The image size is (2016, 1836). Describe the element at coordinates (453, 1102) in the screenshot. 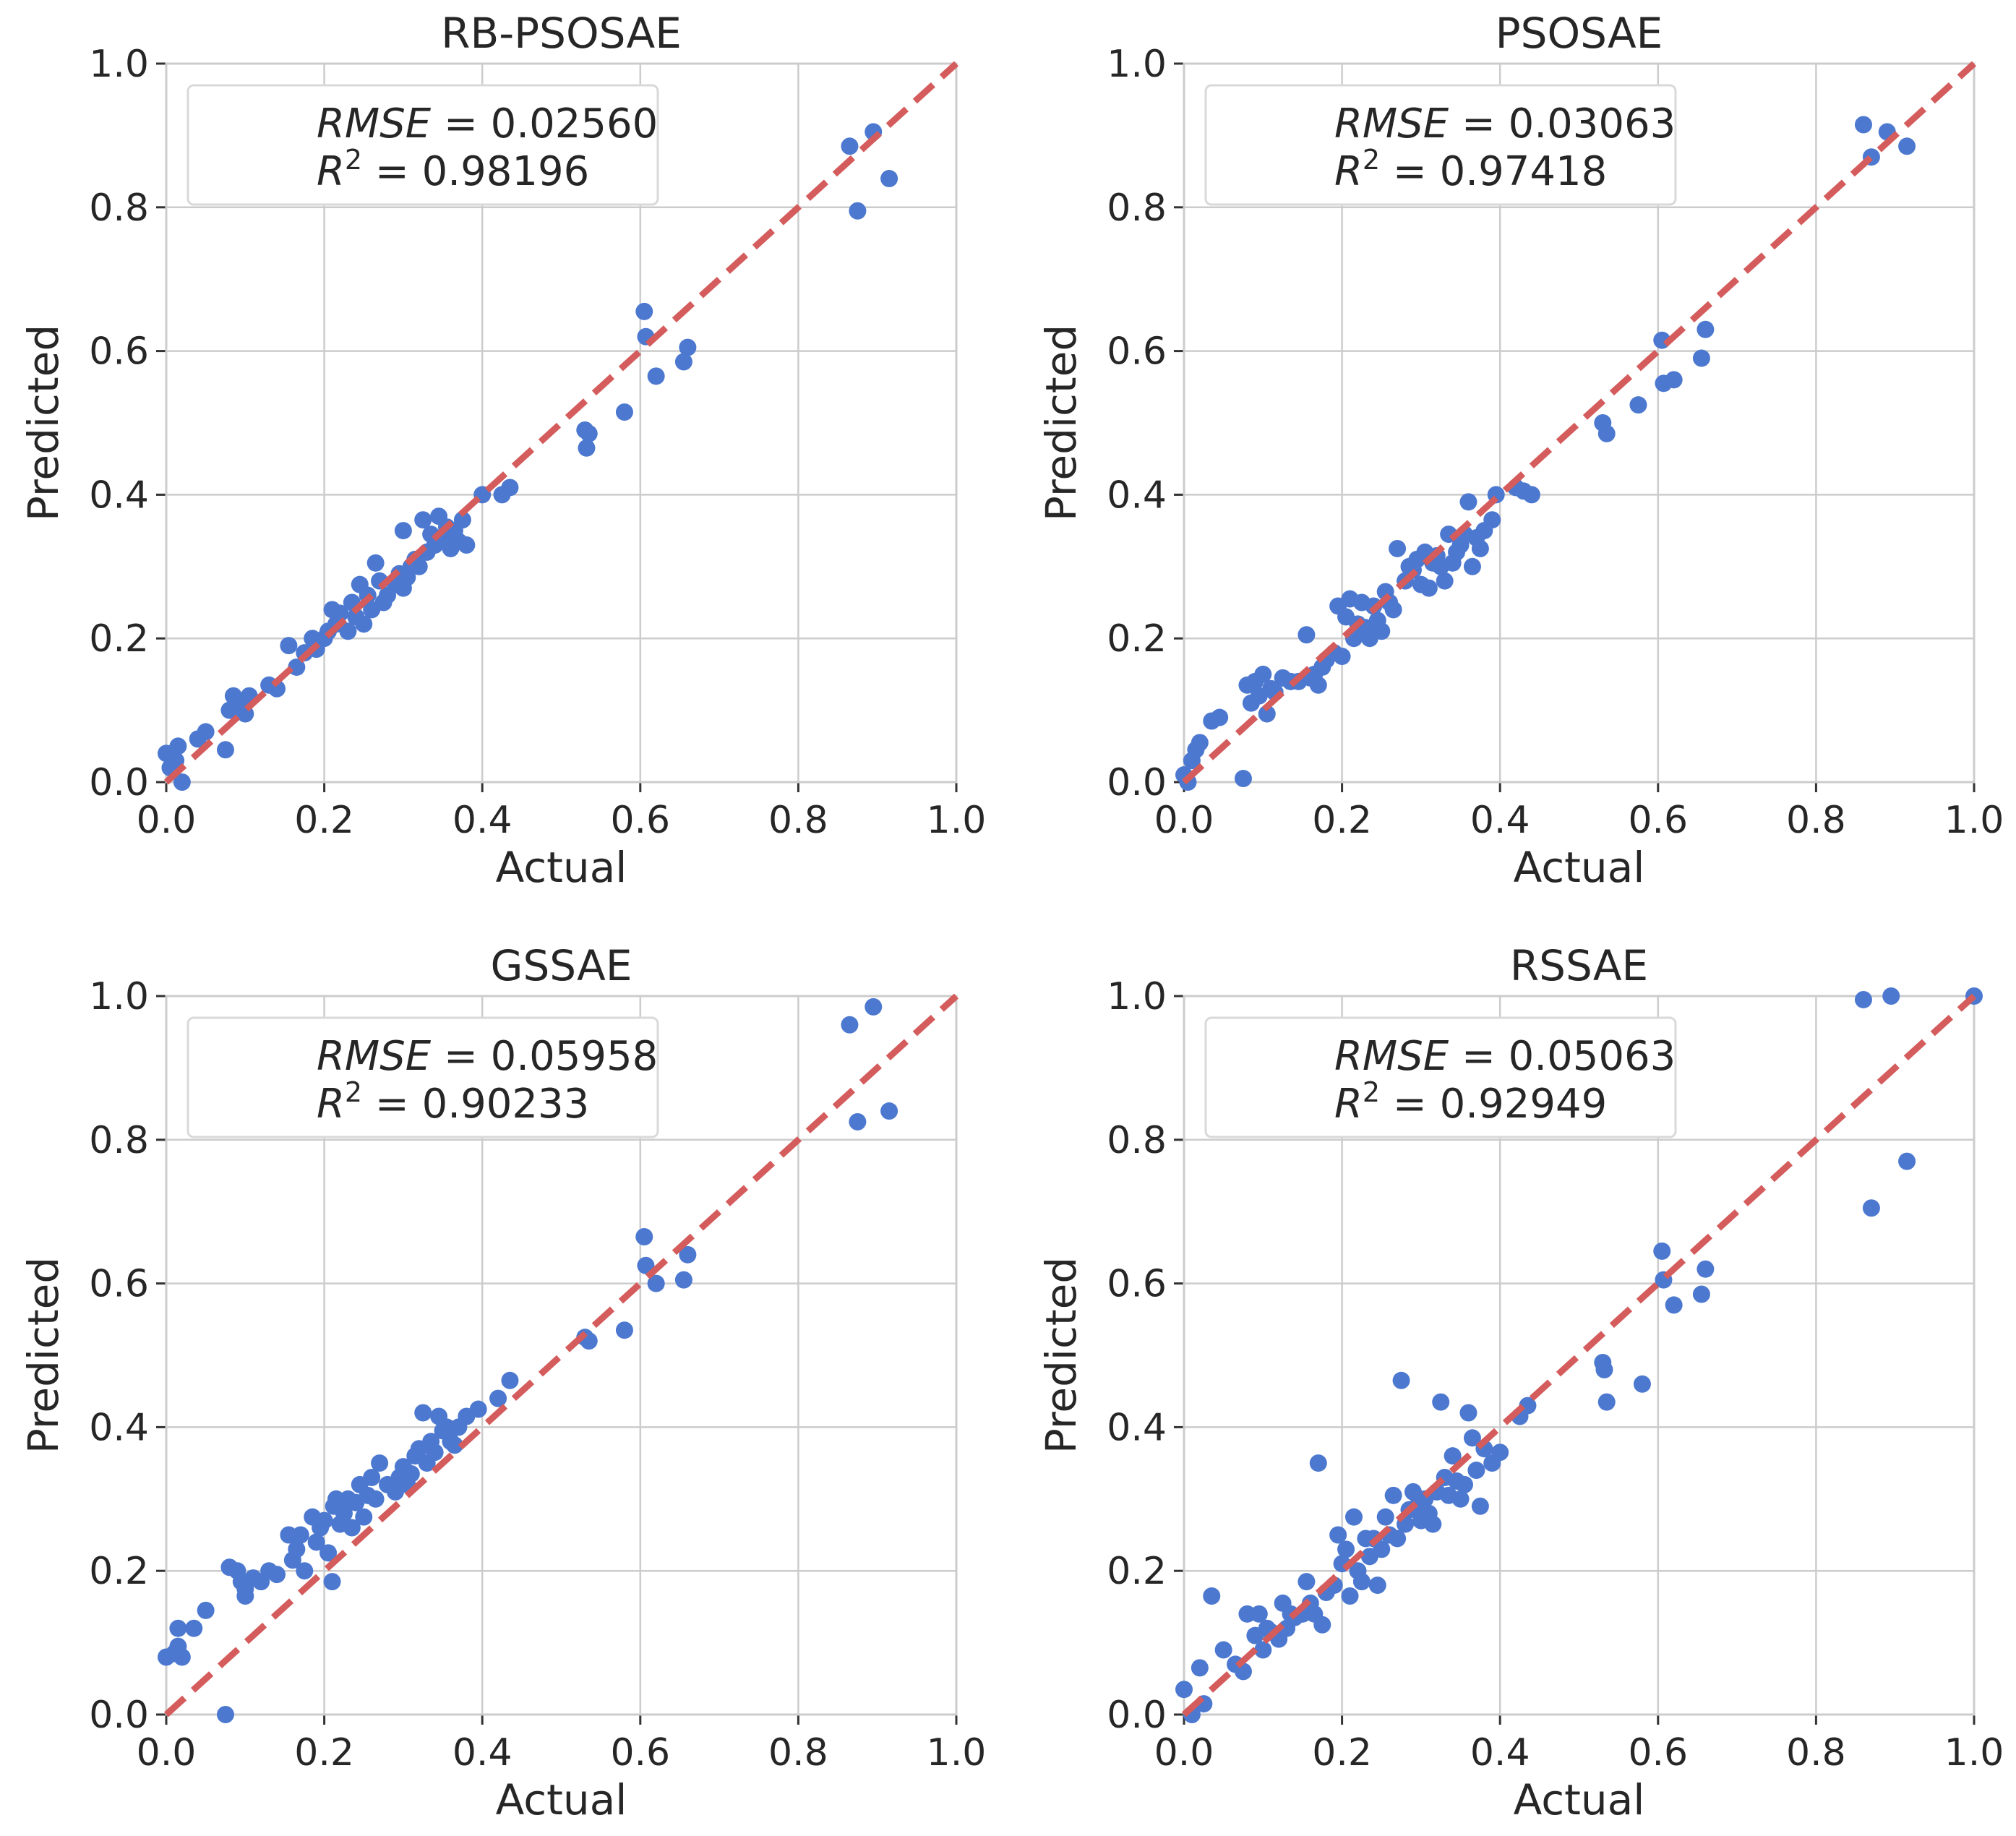

I see `r2-text: R2 = 0.90233` at that location.